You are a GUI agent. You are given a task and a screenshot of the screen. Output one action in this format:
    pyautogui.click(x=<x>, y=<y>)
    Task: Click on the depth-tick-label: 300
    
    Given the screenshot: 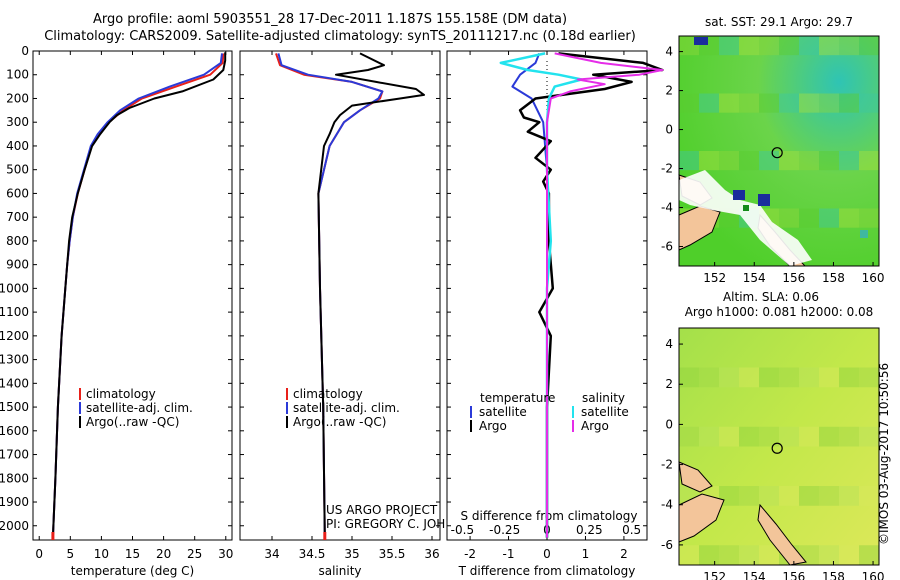 What is the action you would take?
    pyautogui.click(x=17, y=122)
    